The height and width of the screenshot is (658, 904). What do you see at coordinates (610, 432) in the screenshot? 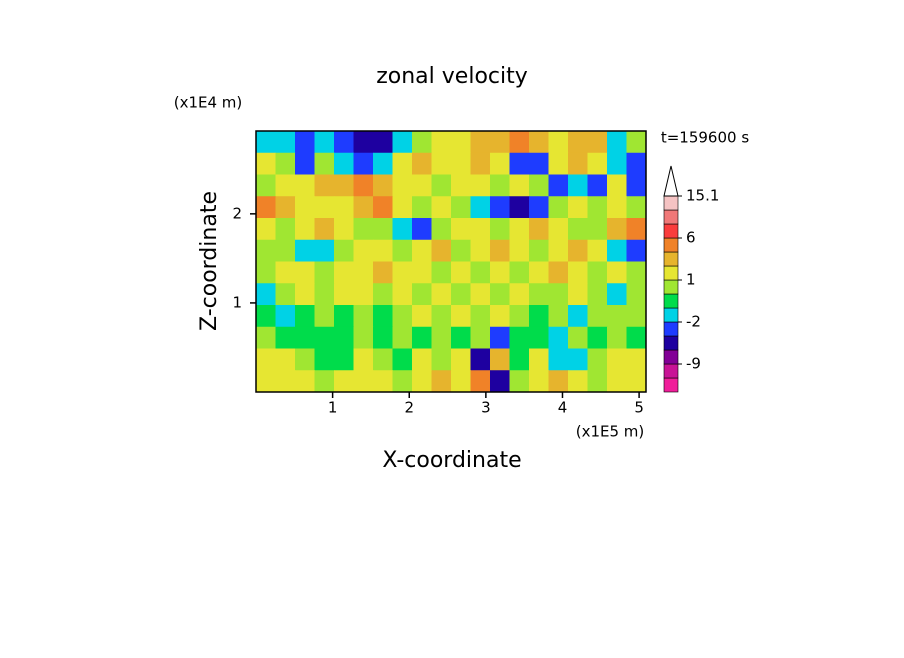
I see `x-unit: (x1E5 m)` at bounding box center [610, 432].